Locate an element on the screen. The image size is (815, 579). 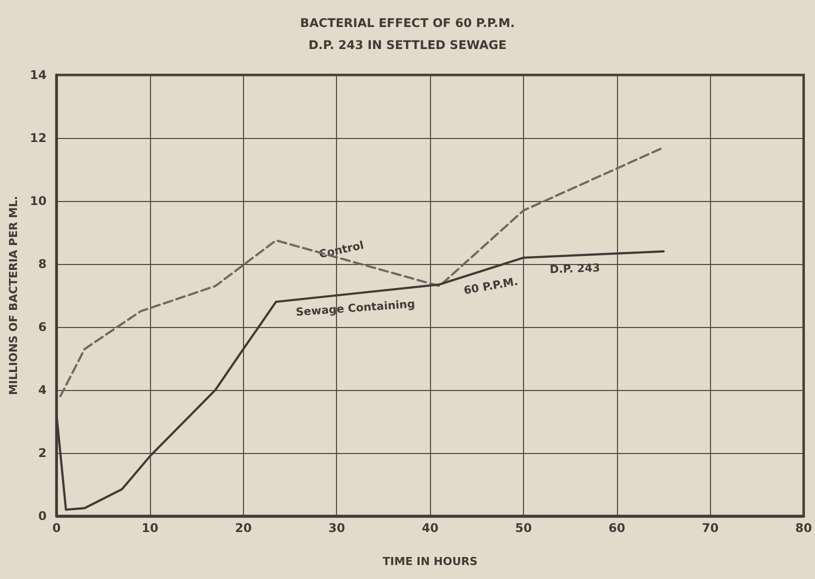
annotation: 60 P.P.M. is located at coordinates (490, 286).